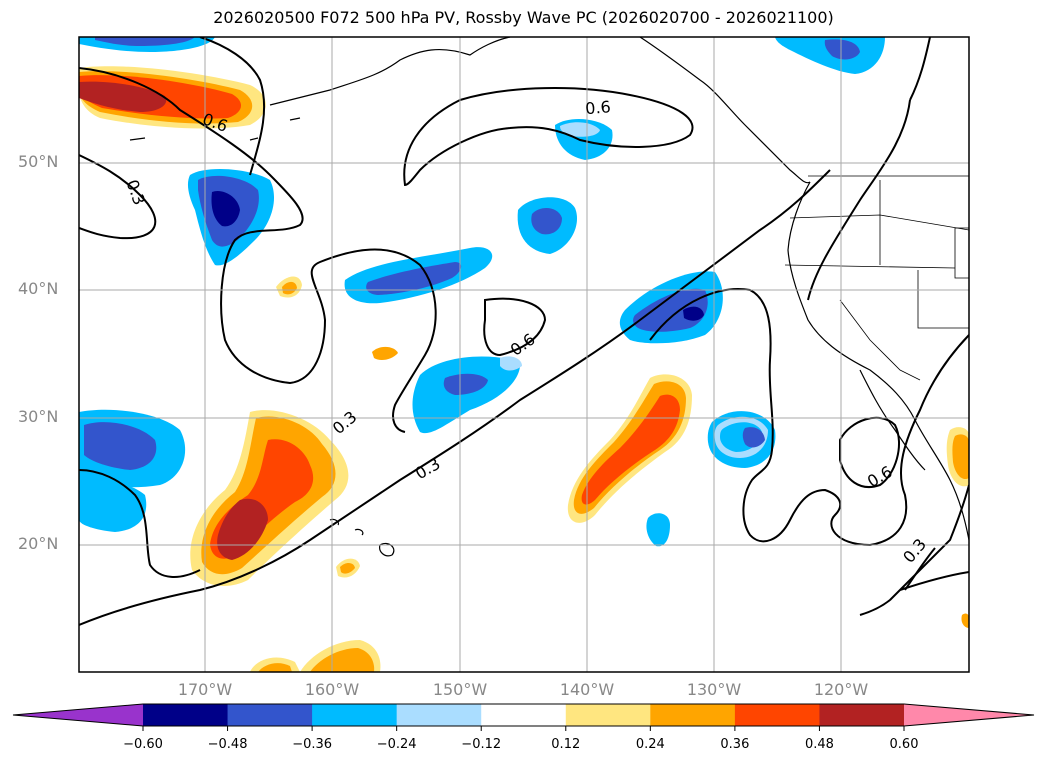 The width and height of the screenshot is (1047, 765). What do you see at coordinates (714, 689) in the screenshot?
I see `lon-label-130w: 130°W` at bounding box center [714, 689].